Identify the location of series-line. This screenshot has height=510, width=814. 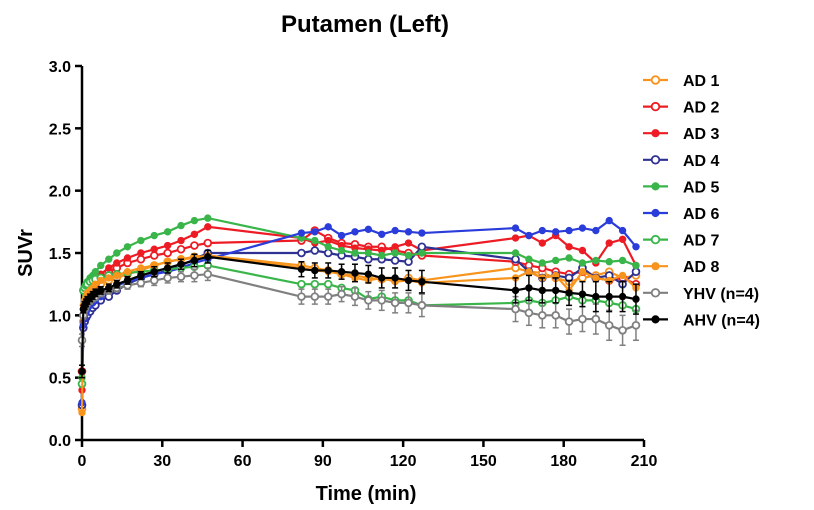
(358, 307).